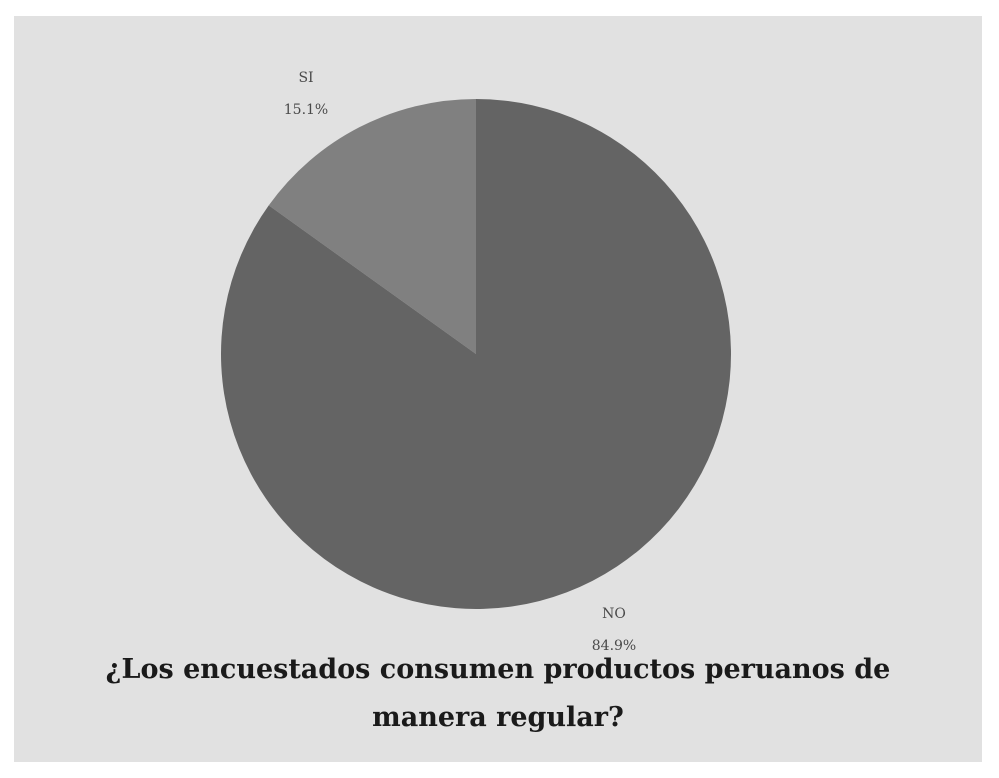 The image size is (999, 778). What do you see at coordinates (305, 78) in the screenshot?
I see `slice-label-si: SI` at bounding box center [305, 78].